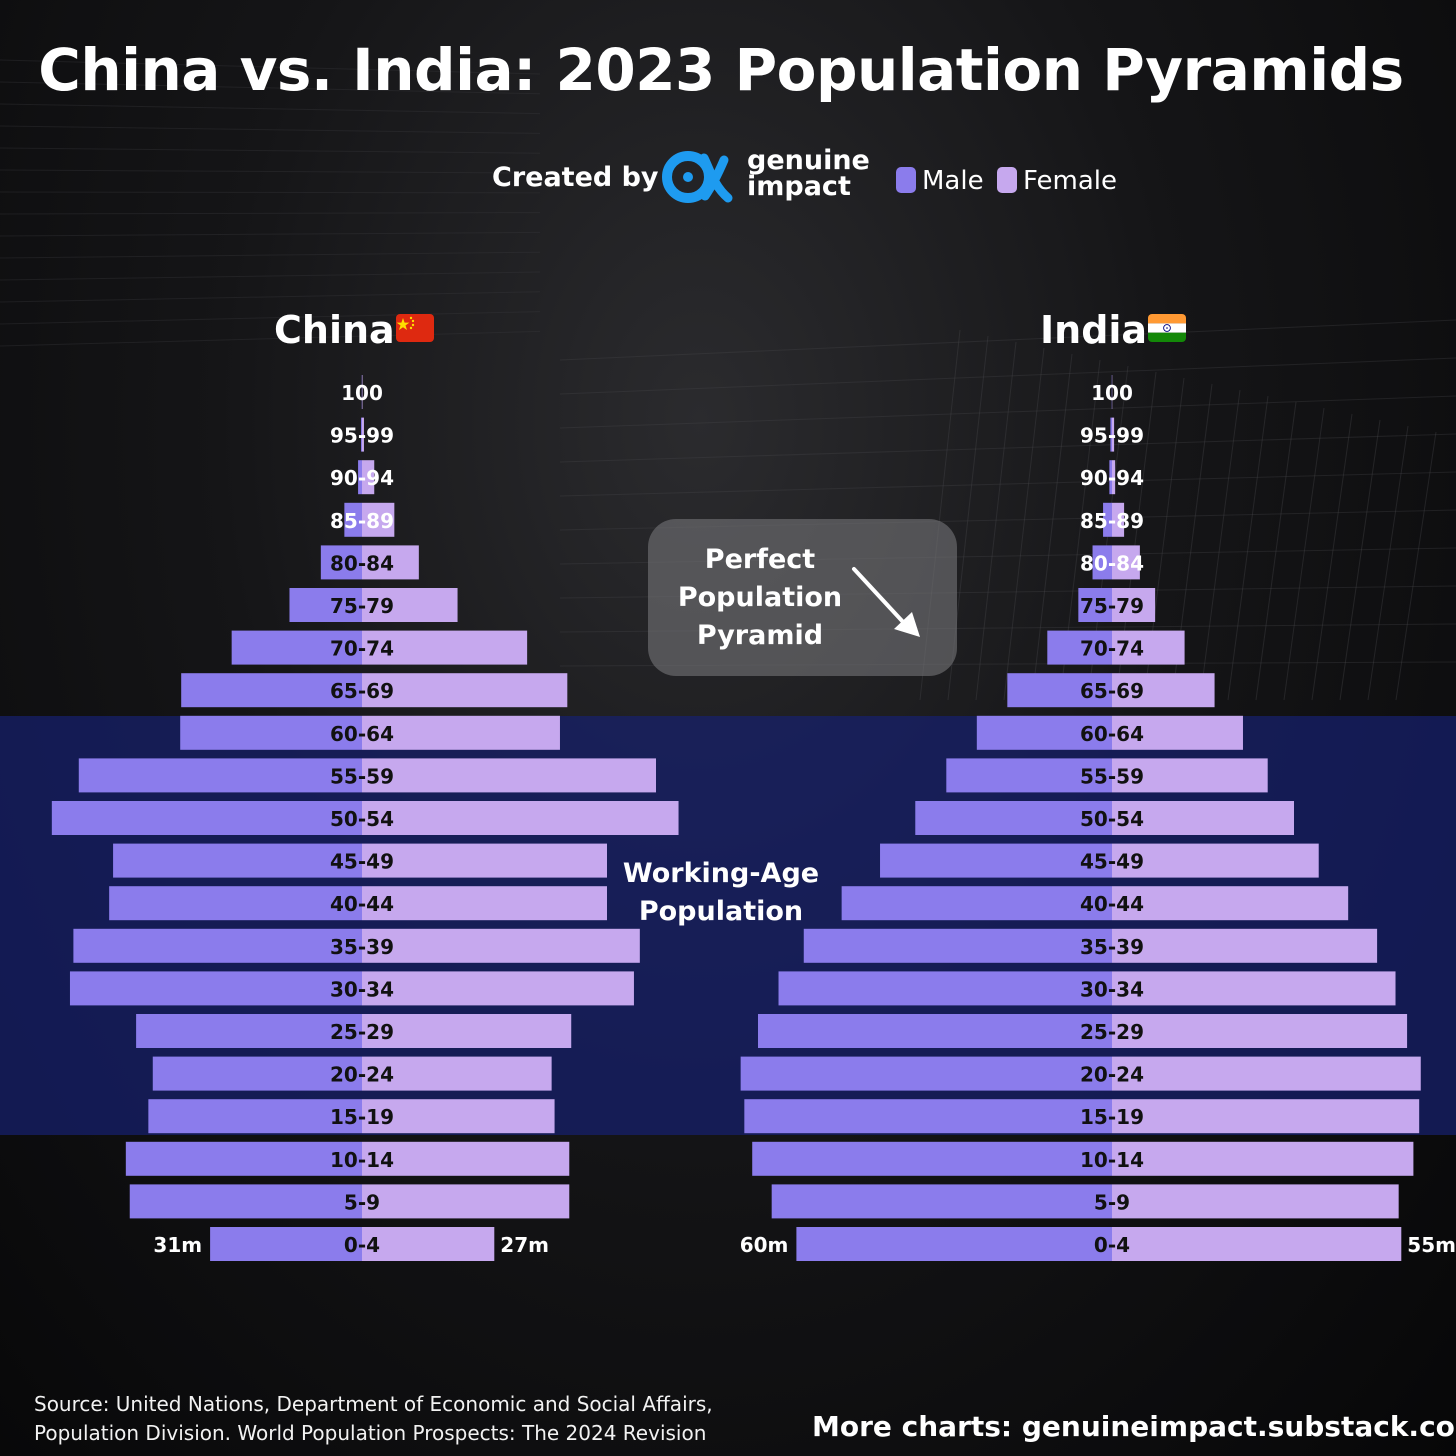  Describe the element at coordinates (886, 602) in the screenshot. I see `arrow-down-right-icon` at that location.